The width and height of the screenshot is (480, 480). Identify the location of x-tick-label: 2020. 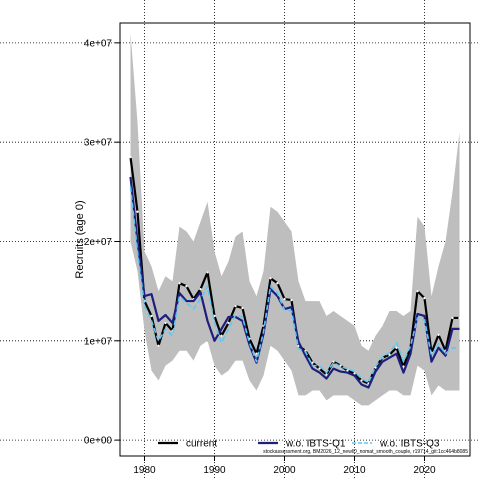
(424, 470).